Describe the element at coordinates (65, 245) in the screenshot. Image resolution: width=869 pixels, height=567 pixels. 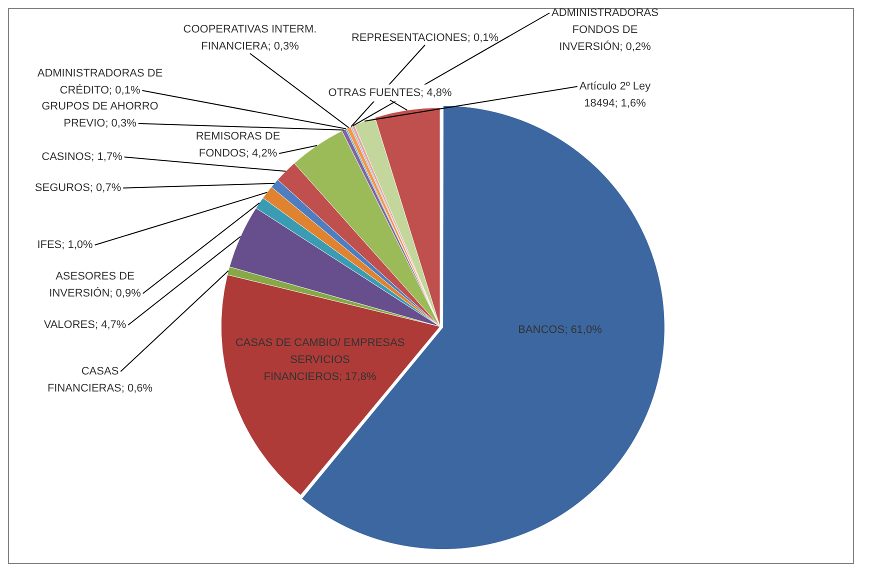
I see `slice-label: IFES; 1,0%` at that location.